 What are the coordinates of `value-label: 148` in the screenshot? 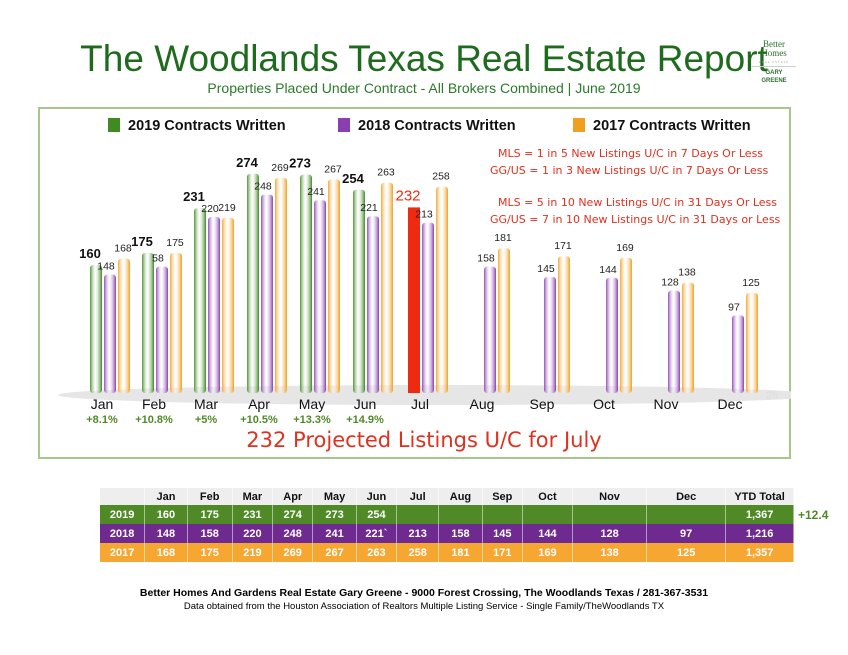 It's located at (106, 267).